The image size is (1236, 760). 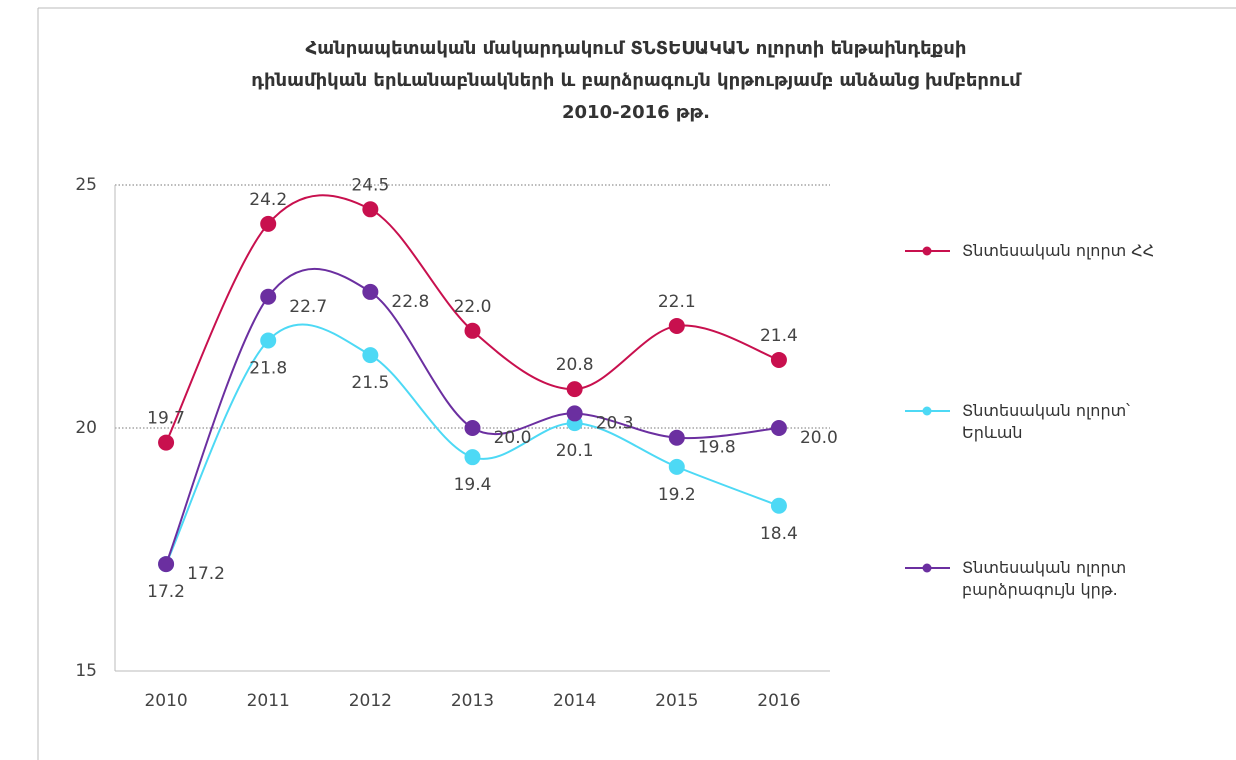 I want to click on x-tick-label: 2010, so click(x=165, y=701).